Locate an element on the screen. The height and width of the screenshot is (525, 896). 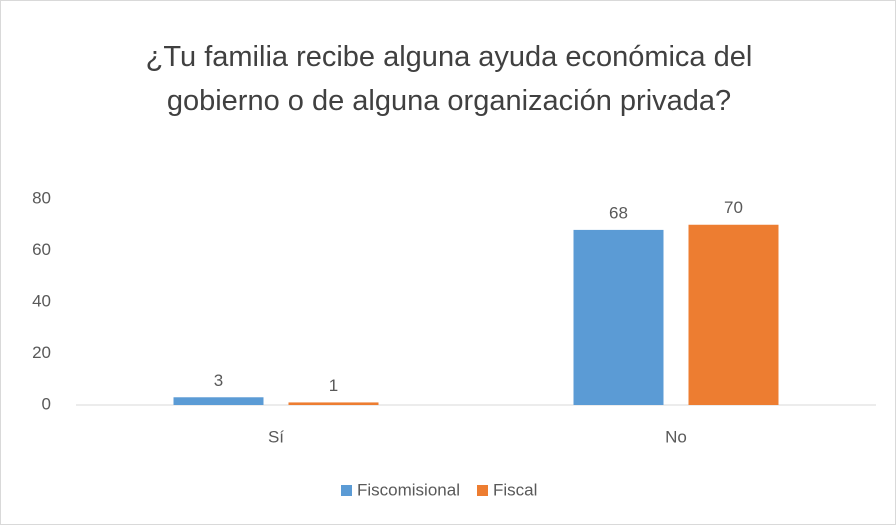
data-label: 3 is located at coordinates (218, 380).